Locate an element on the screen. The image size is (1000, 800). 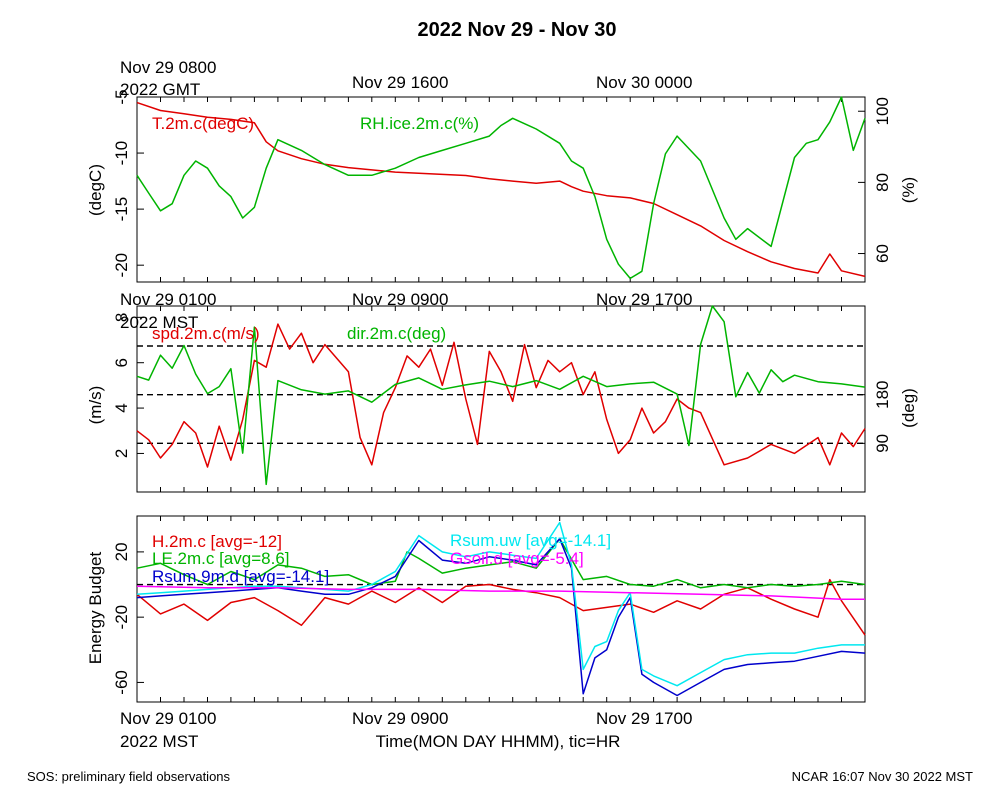
time-label-3: Nov 30 0000 is located at coordinates (644, 82).